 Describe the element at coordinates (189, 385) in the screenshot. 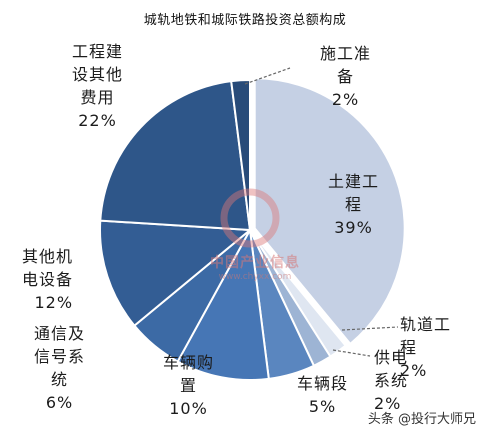

I see `label-chelianggouzhi: 车辆购 置 10%` at that location.